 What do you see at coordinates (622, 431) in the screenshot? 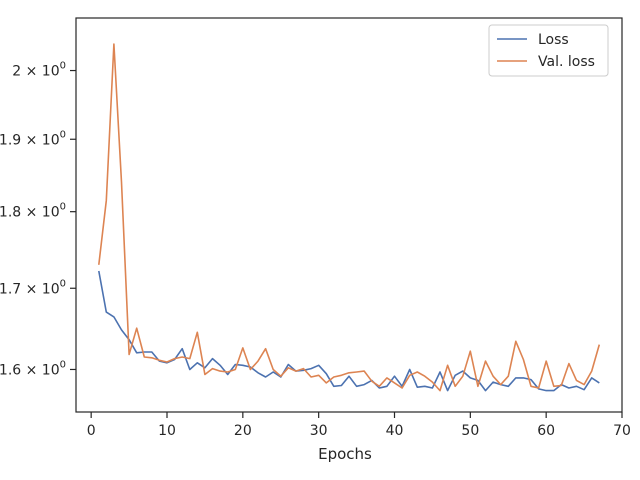
I see `x-tick-label: 70` at bounding box center [622, 431].